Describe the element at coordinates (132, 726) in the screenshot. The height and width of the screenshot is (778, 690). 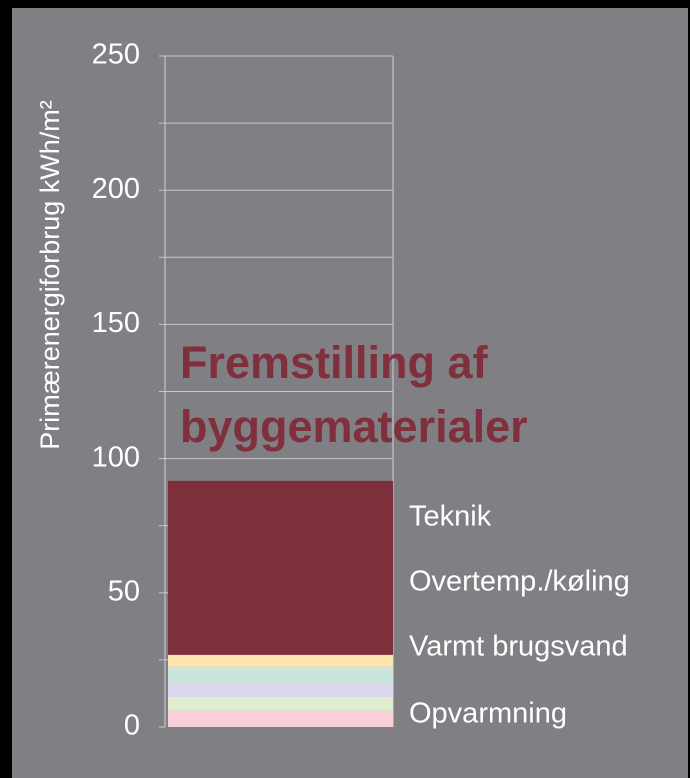
I see `y-tick-label: 0` at that location.